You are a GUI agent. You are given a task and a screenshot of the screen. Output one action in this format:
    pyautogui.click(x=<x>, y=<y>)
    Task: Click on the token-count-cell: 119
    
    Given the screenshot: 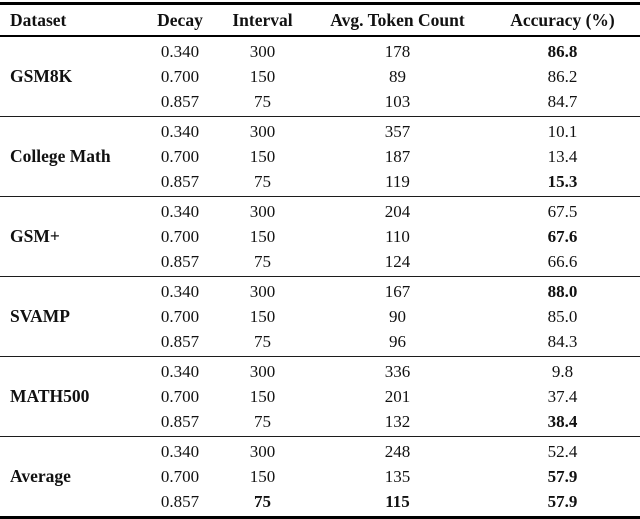 What is the action you would take?
    pyautogui.click(x=397, y=181)
    